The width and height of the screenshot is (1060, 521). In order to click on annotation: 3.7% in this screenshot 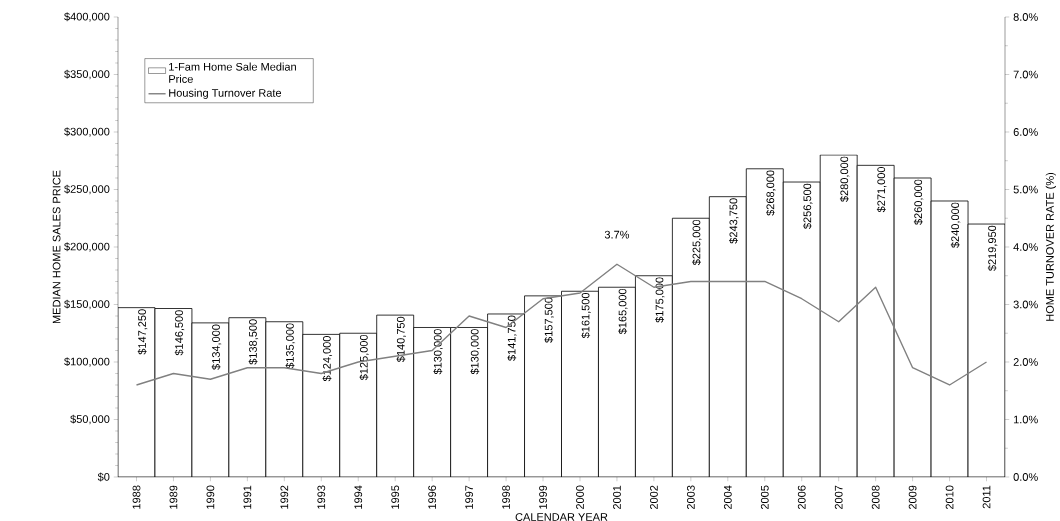, I will do `click(617, 234)`.